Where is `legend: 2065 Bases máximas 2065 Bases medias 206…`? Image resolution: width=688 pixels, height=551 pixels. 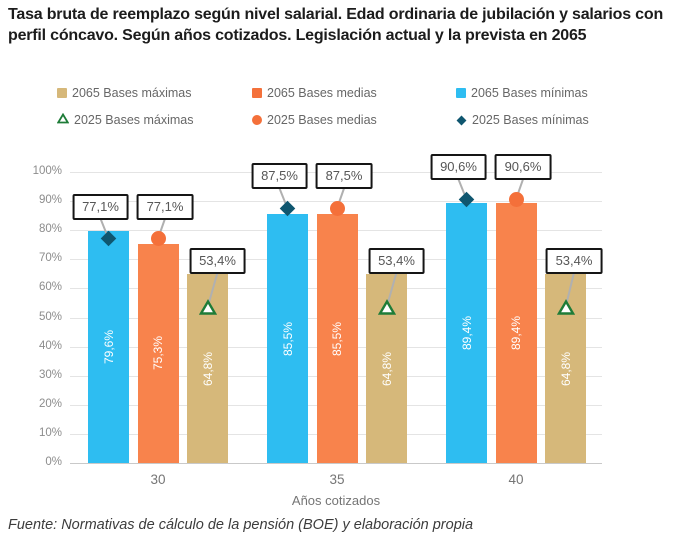
legend: 2065 Bases máximas 2065 Bases medias 206… is located at coordinates (322, 106).